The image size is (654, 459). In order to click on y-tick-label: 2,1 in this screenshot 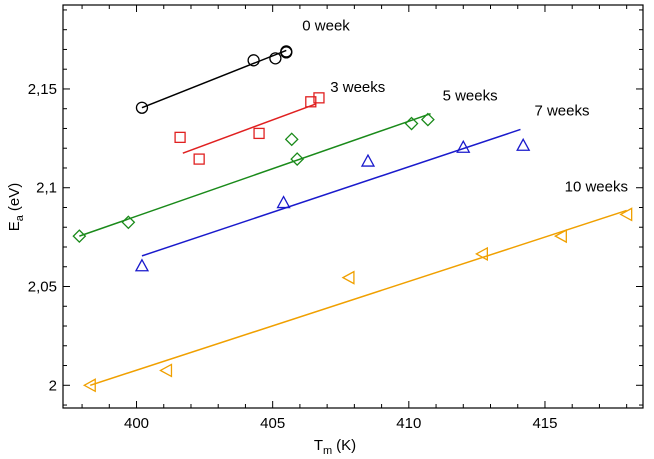, I will do `click(46, 188)`.